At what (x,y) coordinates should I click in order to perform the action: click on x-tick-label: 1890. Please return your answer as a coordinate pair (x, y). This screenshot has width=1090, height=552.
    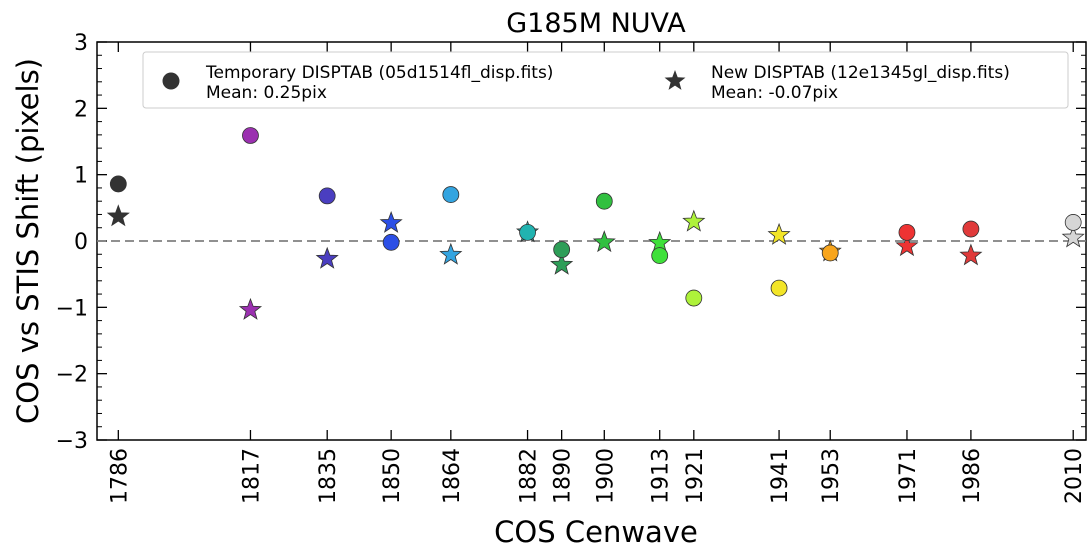
    Looking at the image, I should click on (563, 476).